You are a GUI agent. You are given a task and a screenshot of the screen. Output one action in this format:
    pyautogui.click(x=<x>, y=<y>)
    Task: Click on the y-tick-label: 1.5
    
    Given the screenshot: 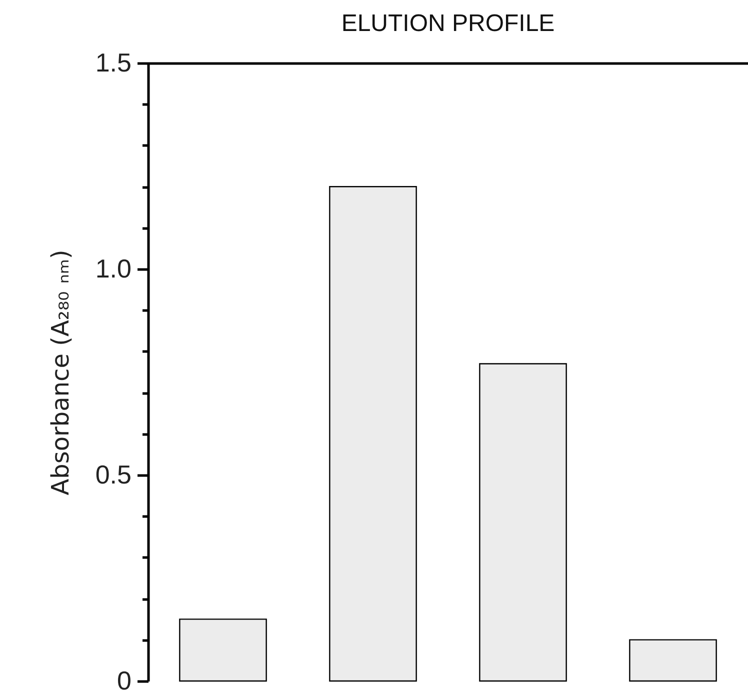 What is the action you would take?
    pyautogui.click(x=113, y=63)
    